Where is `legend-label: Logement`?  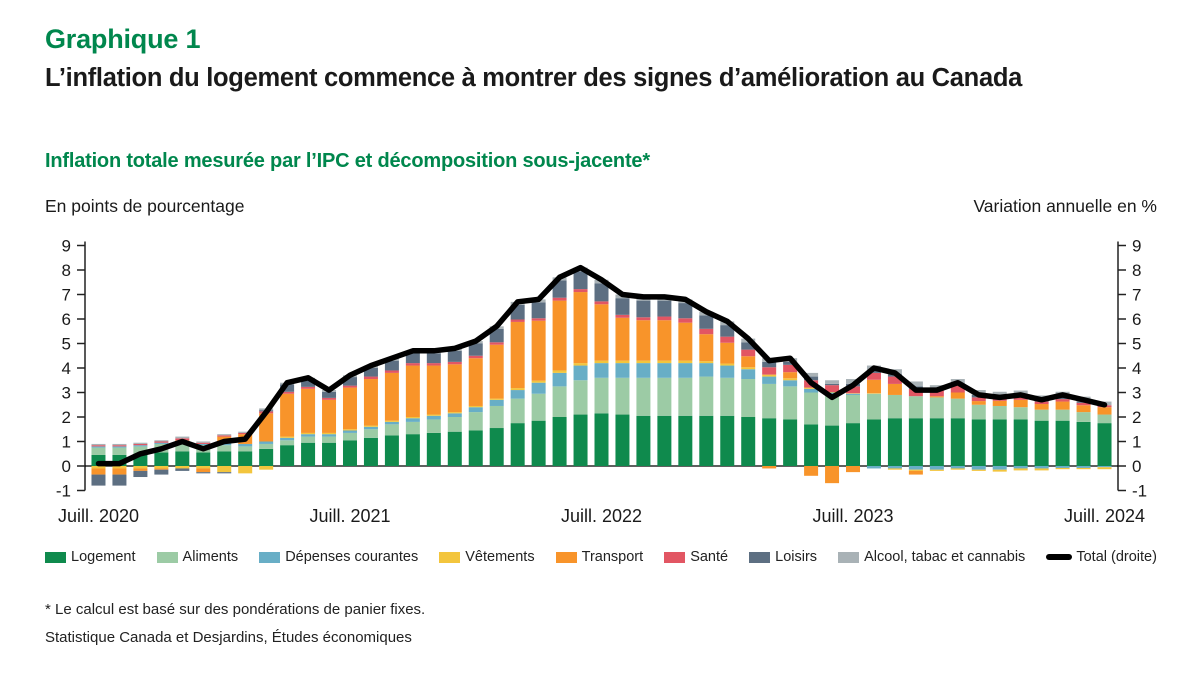
legend-label: Logement is located at coordinates (103, 557).